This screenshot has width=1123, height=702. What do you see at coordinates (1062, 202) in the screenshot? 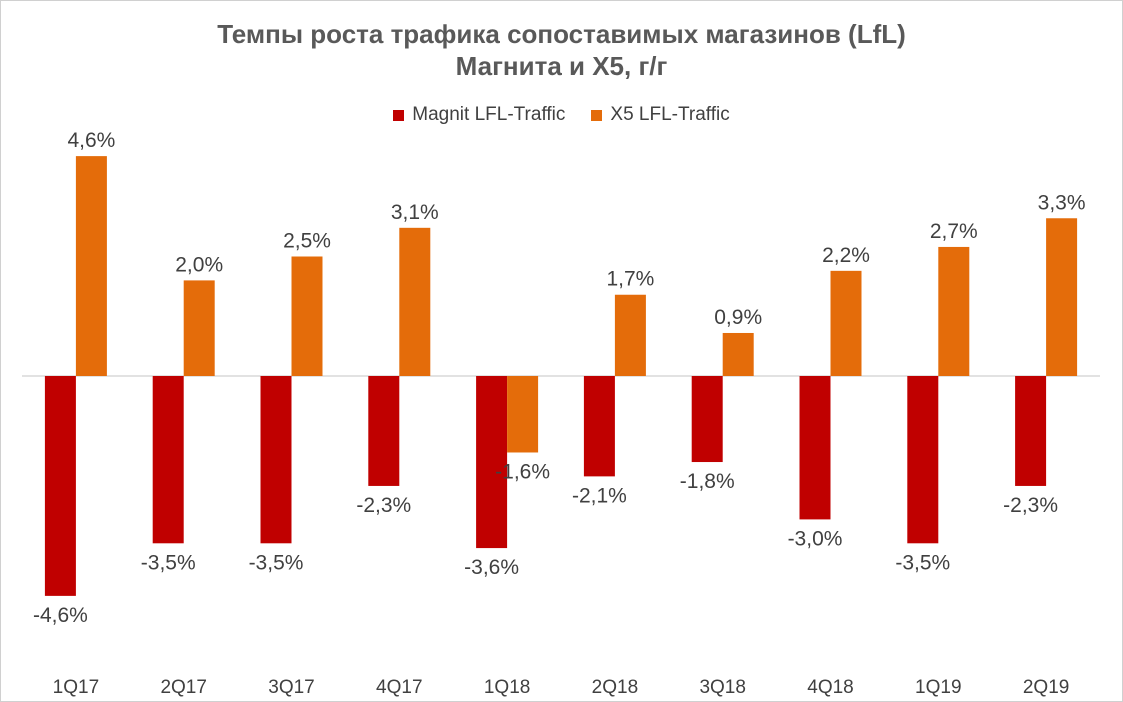
I see `data-label-x5-2q19: 3,3%` at bounding box center [1062, 202].